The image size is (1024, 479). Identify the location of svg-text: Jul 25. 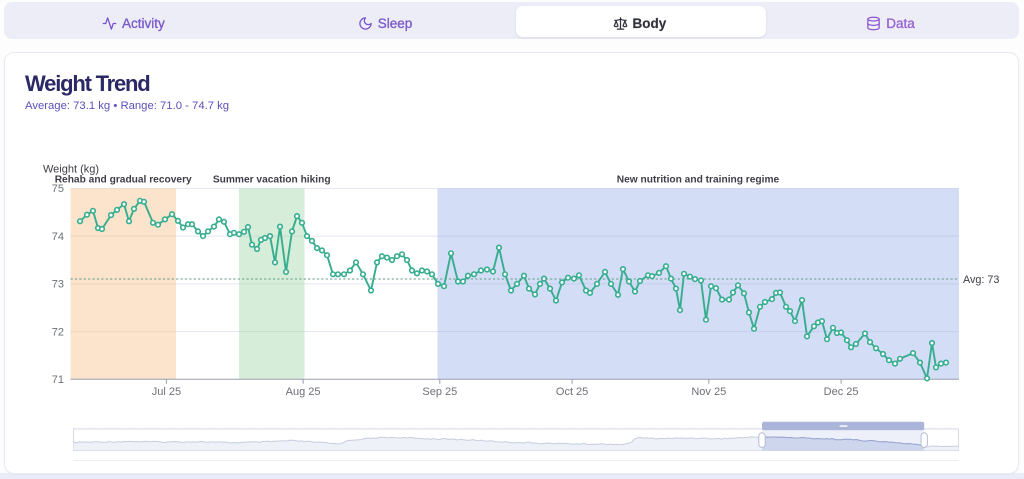
(166, 392).